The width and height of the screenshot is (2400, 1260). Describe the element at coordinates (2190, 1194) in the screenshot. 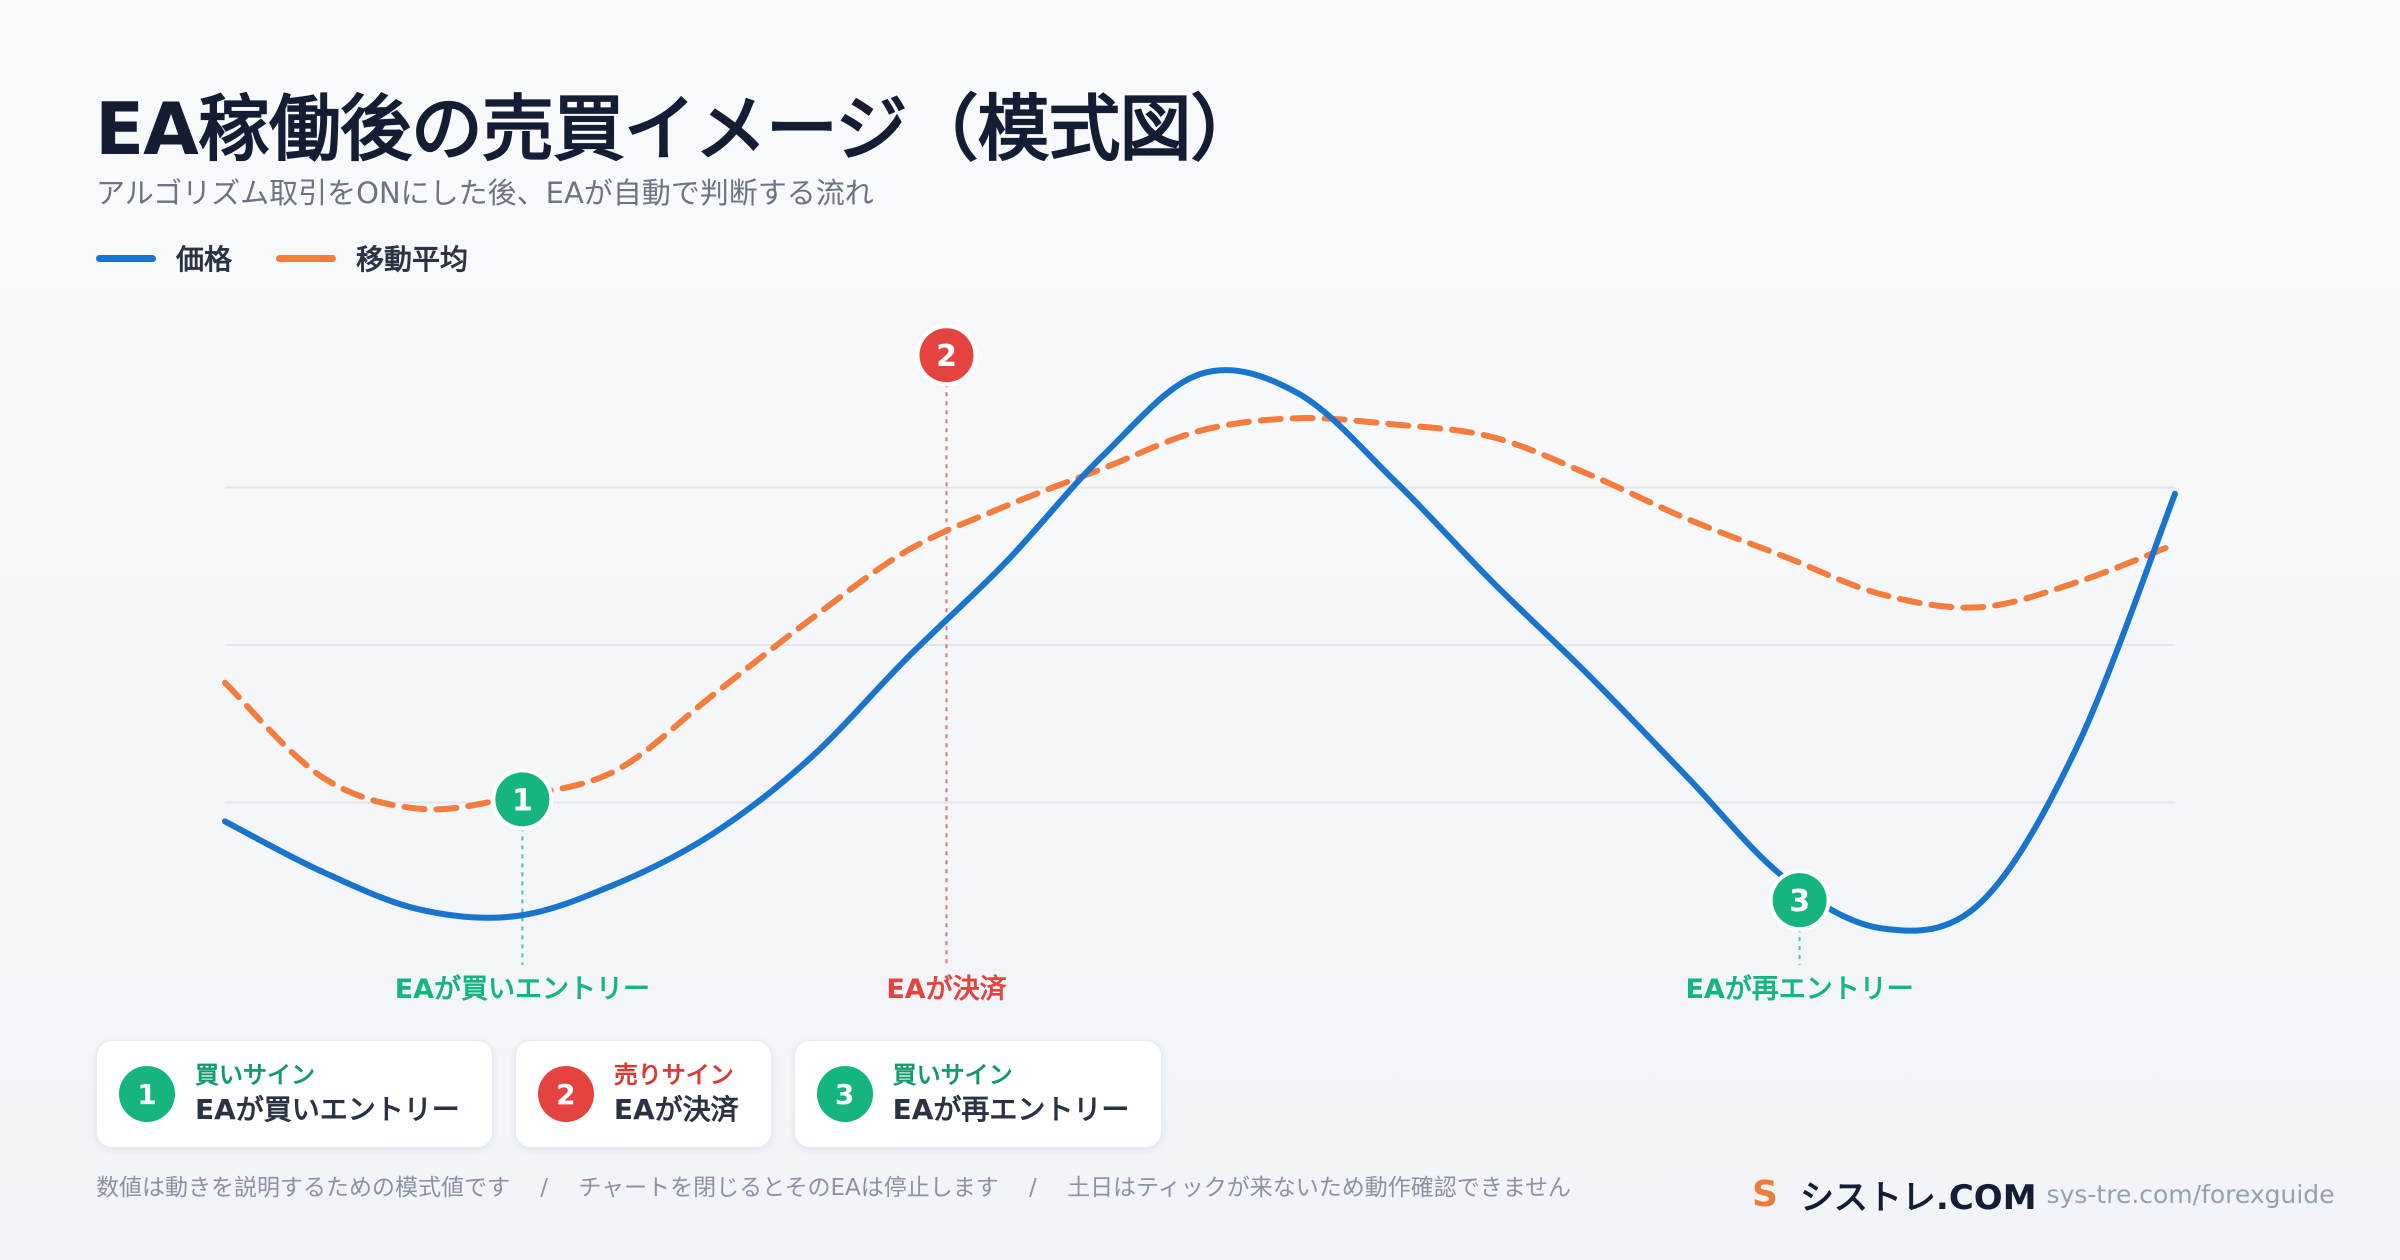

I see `brand-url: sys-tre.com/forexguide` at that location.